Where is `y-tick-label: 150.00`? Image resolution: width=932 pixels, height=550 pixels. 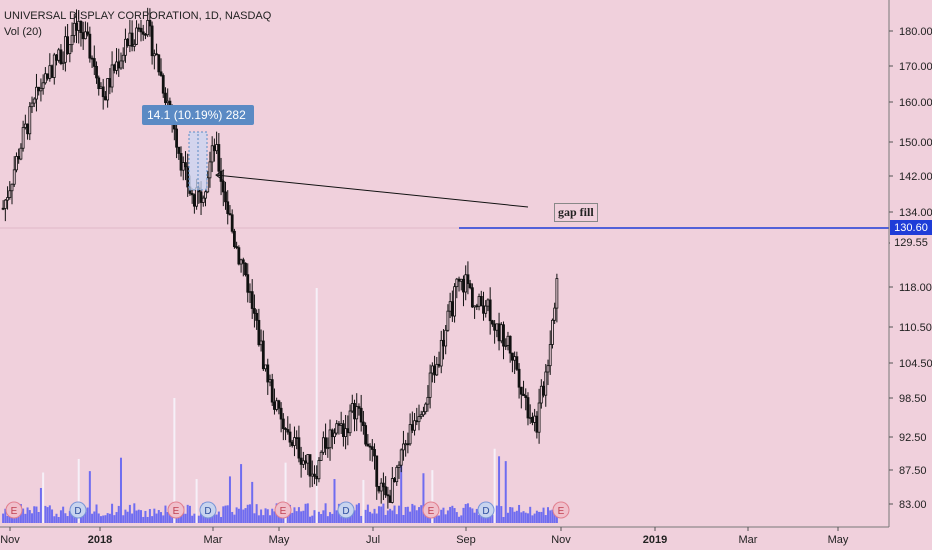
y-tick-label: 150.00 is located at coordinates (915, 143).